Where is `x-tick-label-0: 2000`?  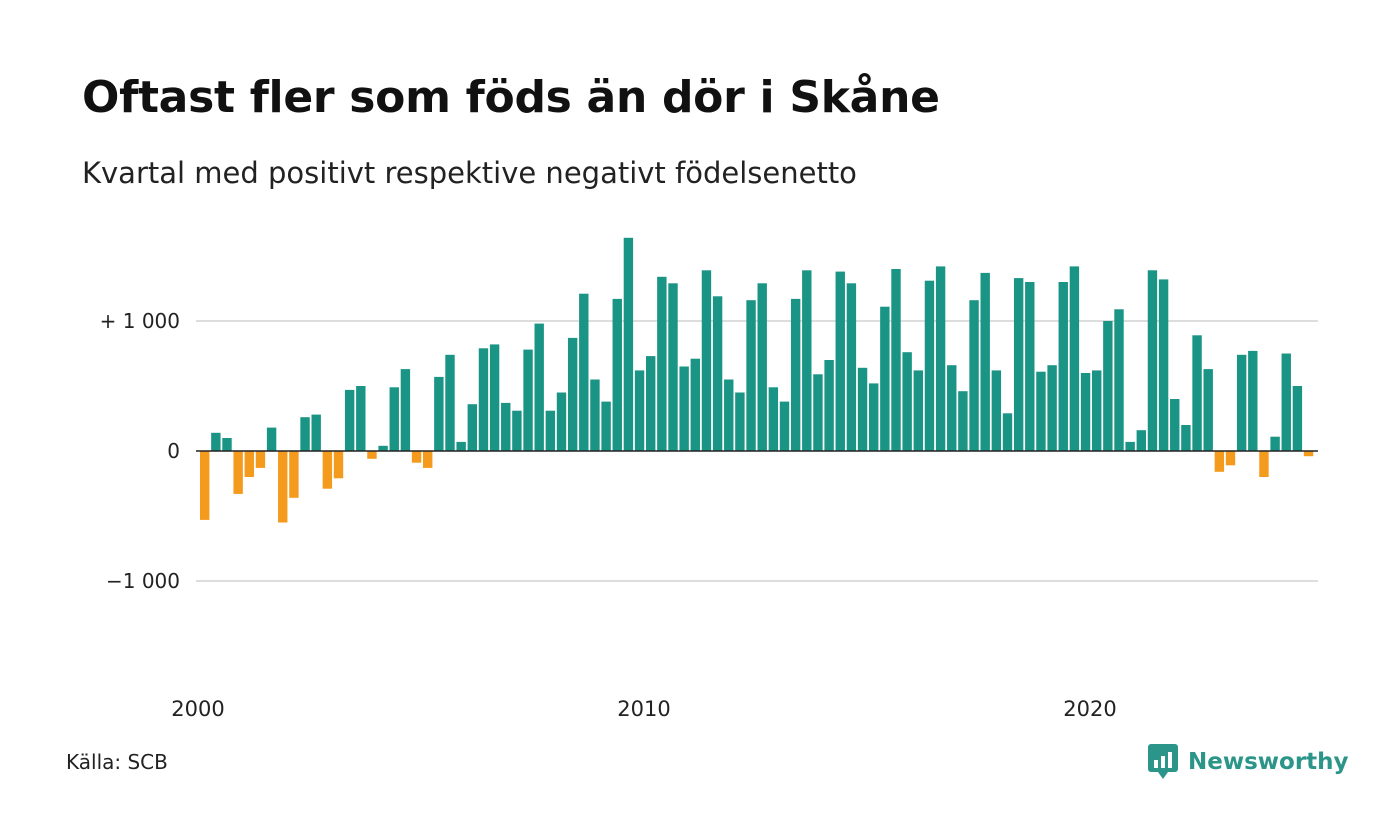
x-tick-label-0: 2000 is located at coordinates (197, 709).